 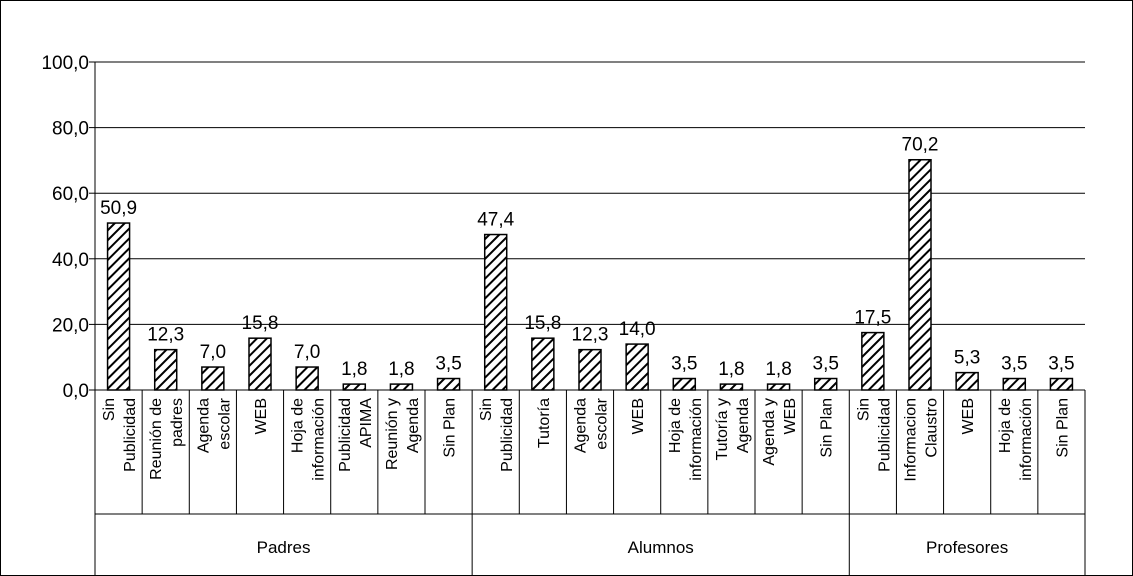 I want to click on data-label: 47,4, so click(x=495, y=220).